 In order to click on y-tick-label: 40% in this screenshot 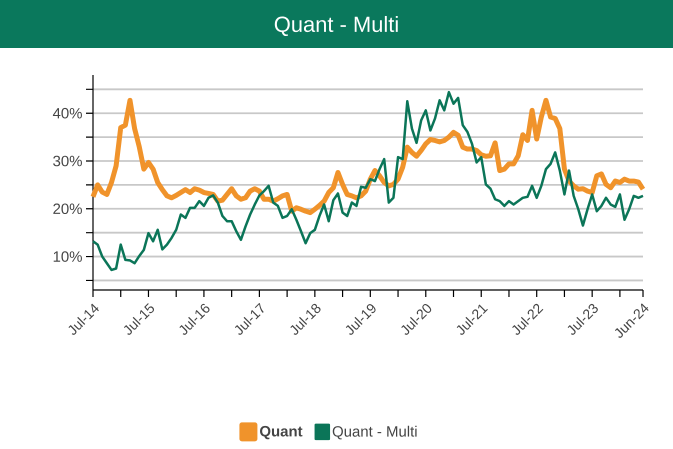, I will do `click(67, 113)`.